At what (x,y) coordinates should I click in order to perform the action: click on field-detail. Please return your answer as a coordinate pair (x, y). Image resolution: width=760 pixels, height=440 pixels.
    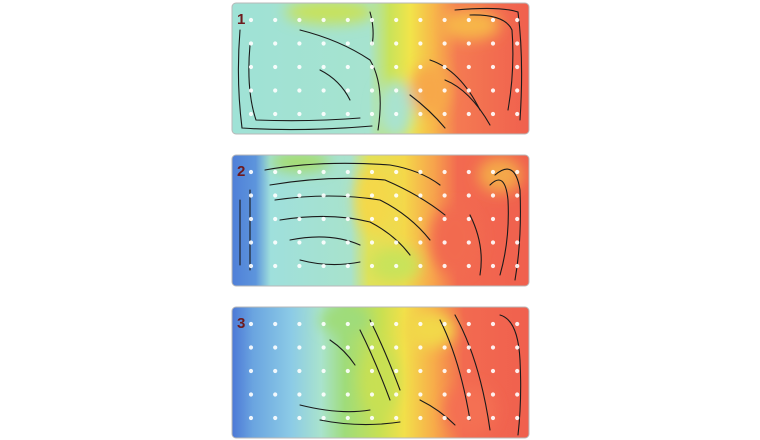
    Looking at the image, I should click on (396, 219).